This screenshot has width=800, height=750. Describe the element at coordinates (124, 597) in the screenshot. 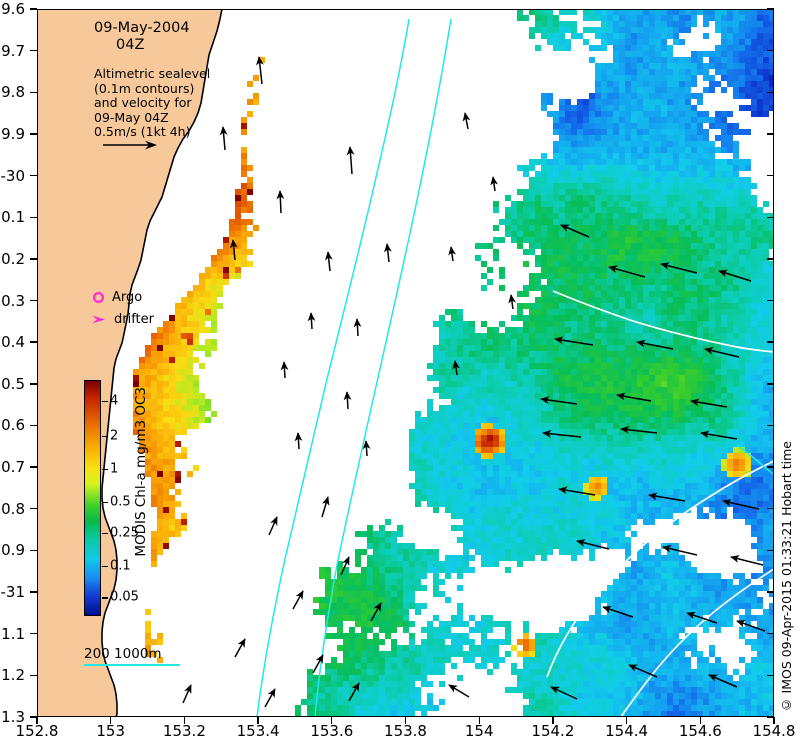

I see `colorbar-tick-label: 0.05` at that location.